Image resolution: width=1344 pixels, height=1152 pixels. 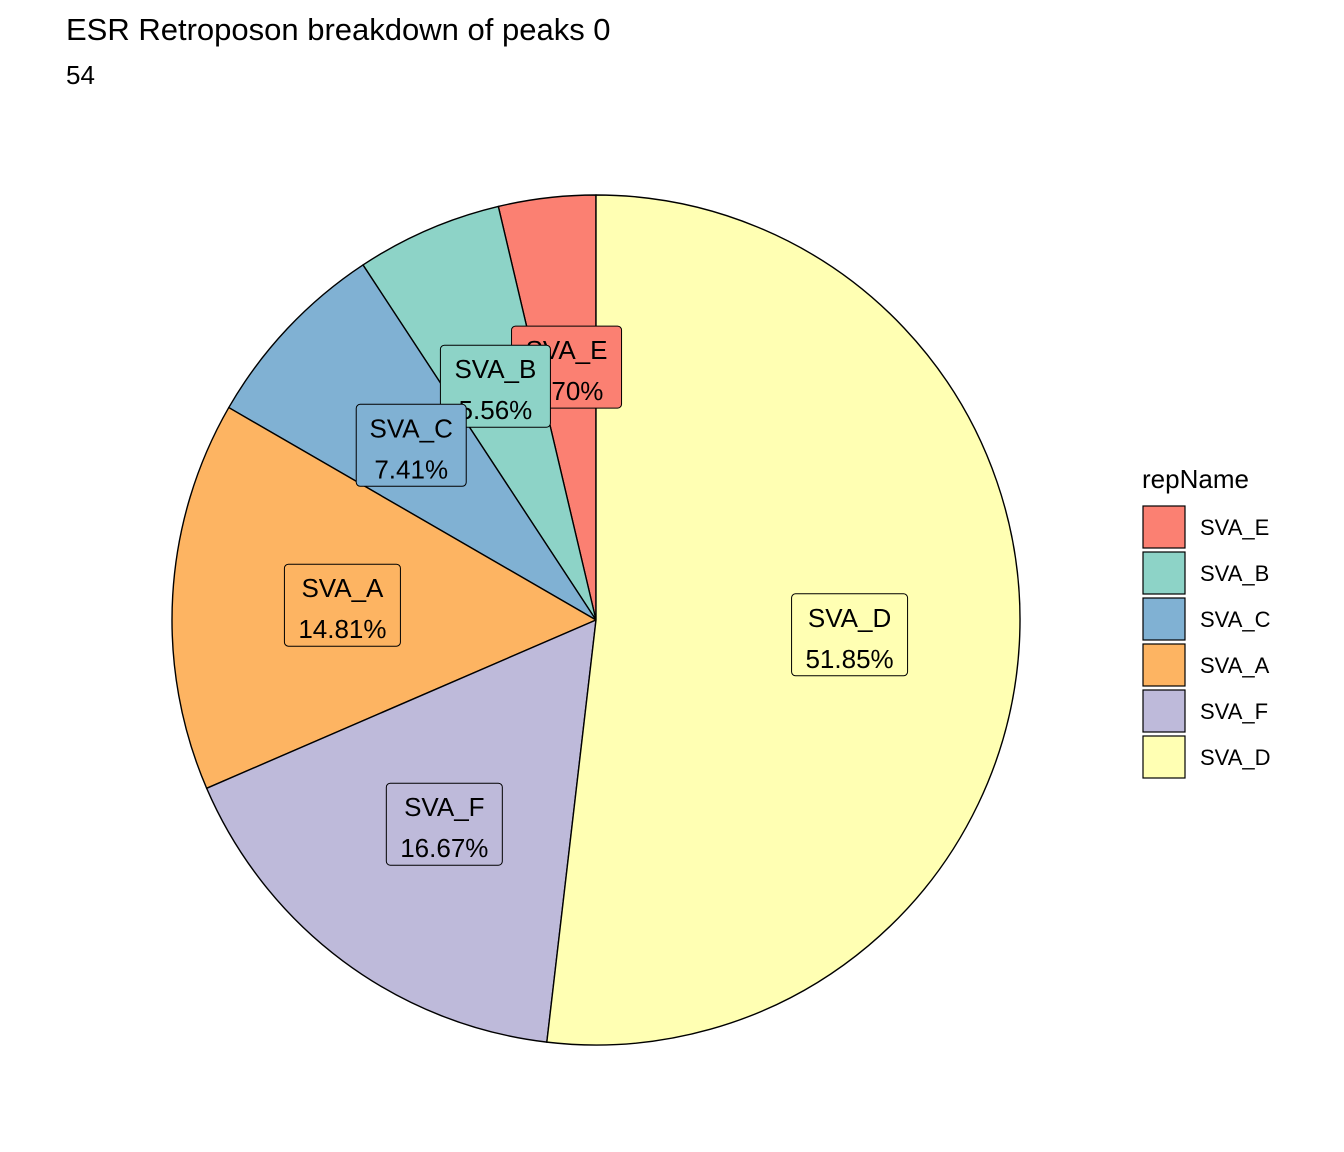 What do you see at coordinates (1164, 711) in the screenshot?
I see `legend-key-sva-f` at bounding box center [1164, 711].